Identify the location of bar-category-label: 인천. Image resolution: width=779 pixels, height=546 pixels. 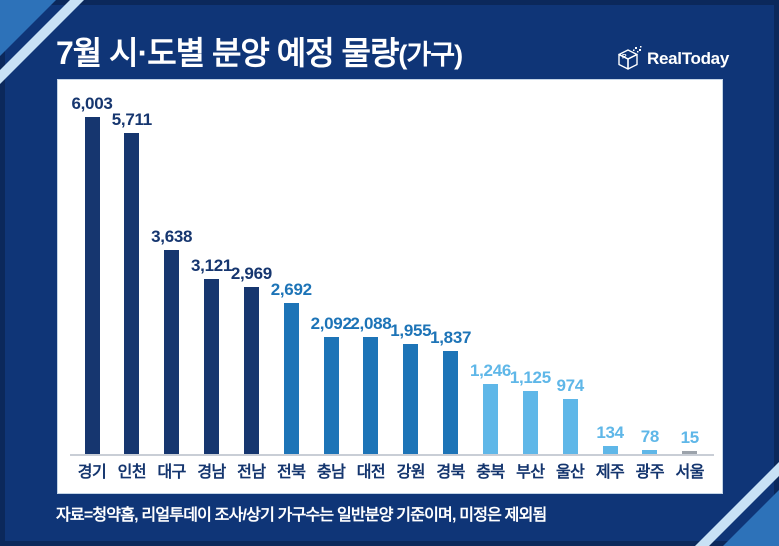
(132, 472).